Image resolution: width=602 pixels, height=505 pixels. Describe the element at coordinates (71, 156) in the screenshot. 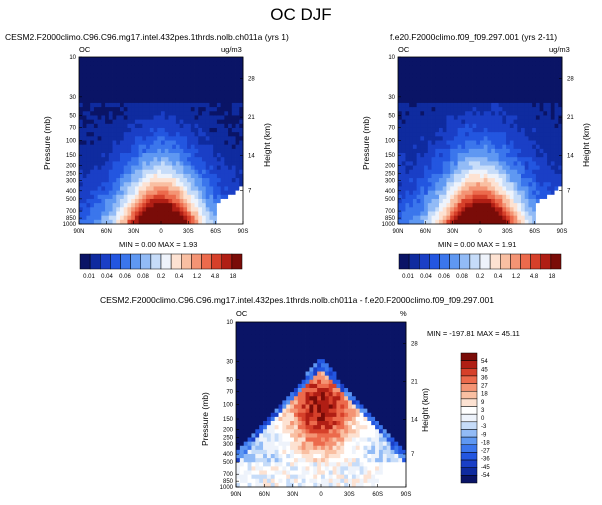

I see `y-tick-label: 150` at that location.